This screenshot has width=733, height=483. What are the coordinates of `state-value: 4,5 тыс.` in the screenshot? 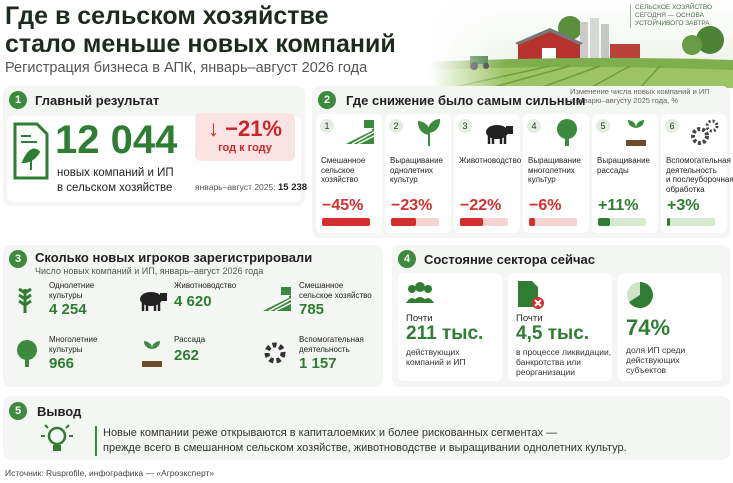 It's located at (553, 333).